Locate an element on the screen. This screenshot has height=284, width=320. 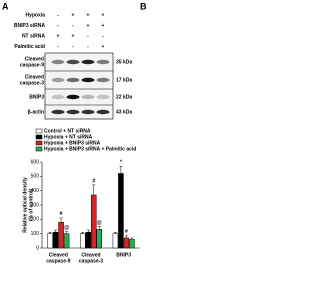
legend-label: Control + NT siRNA is located at coordinates (67, 131).